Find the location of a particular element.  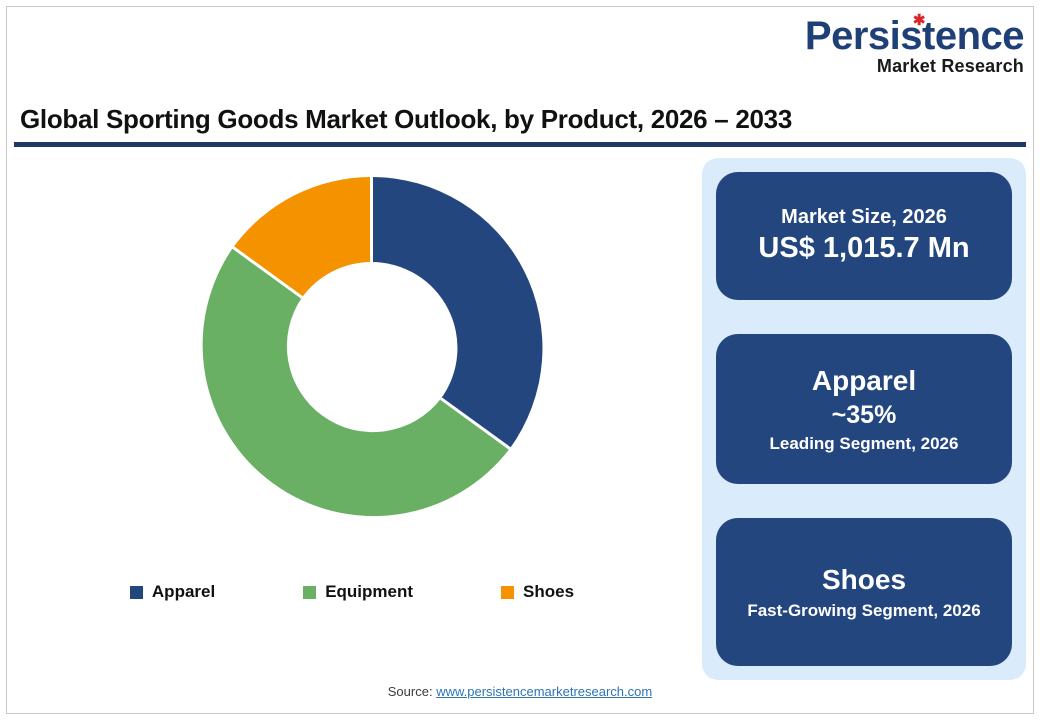

legend-label-apparel: Apparel is located at coordinates (183, 591).